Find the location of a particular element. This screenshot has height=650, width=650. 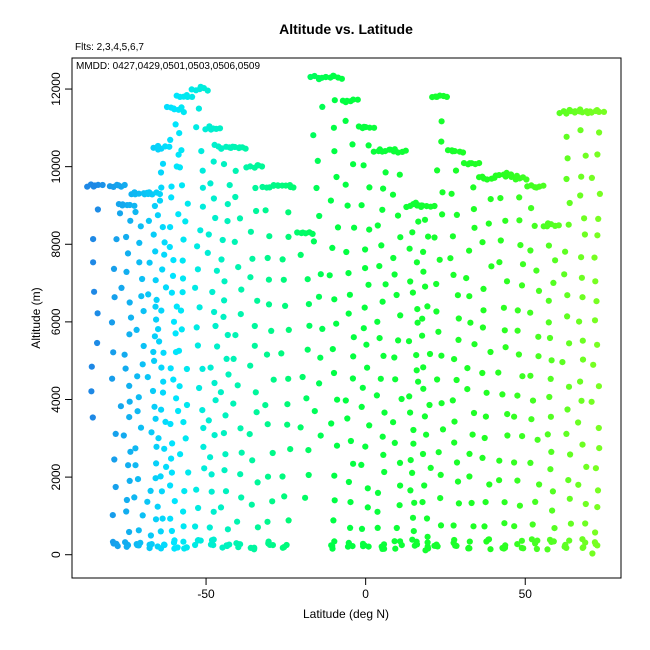

y-tick-label: 8000 is located at coordinates (56, 244).